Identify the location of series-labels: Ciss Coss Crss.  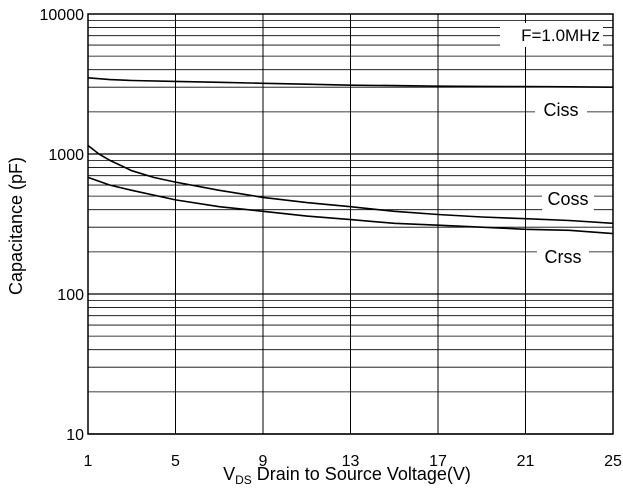
(564, 184).